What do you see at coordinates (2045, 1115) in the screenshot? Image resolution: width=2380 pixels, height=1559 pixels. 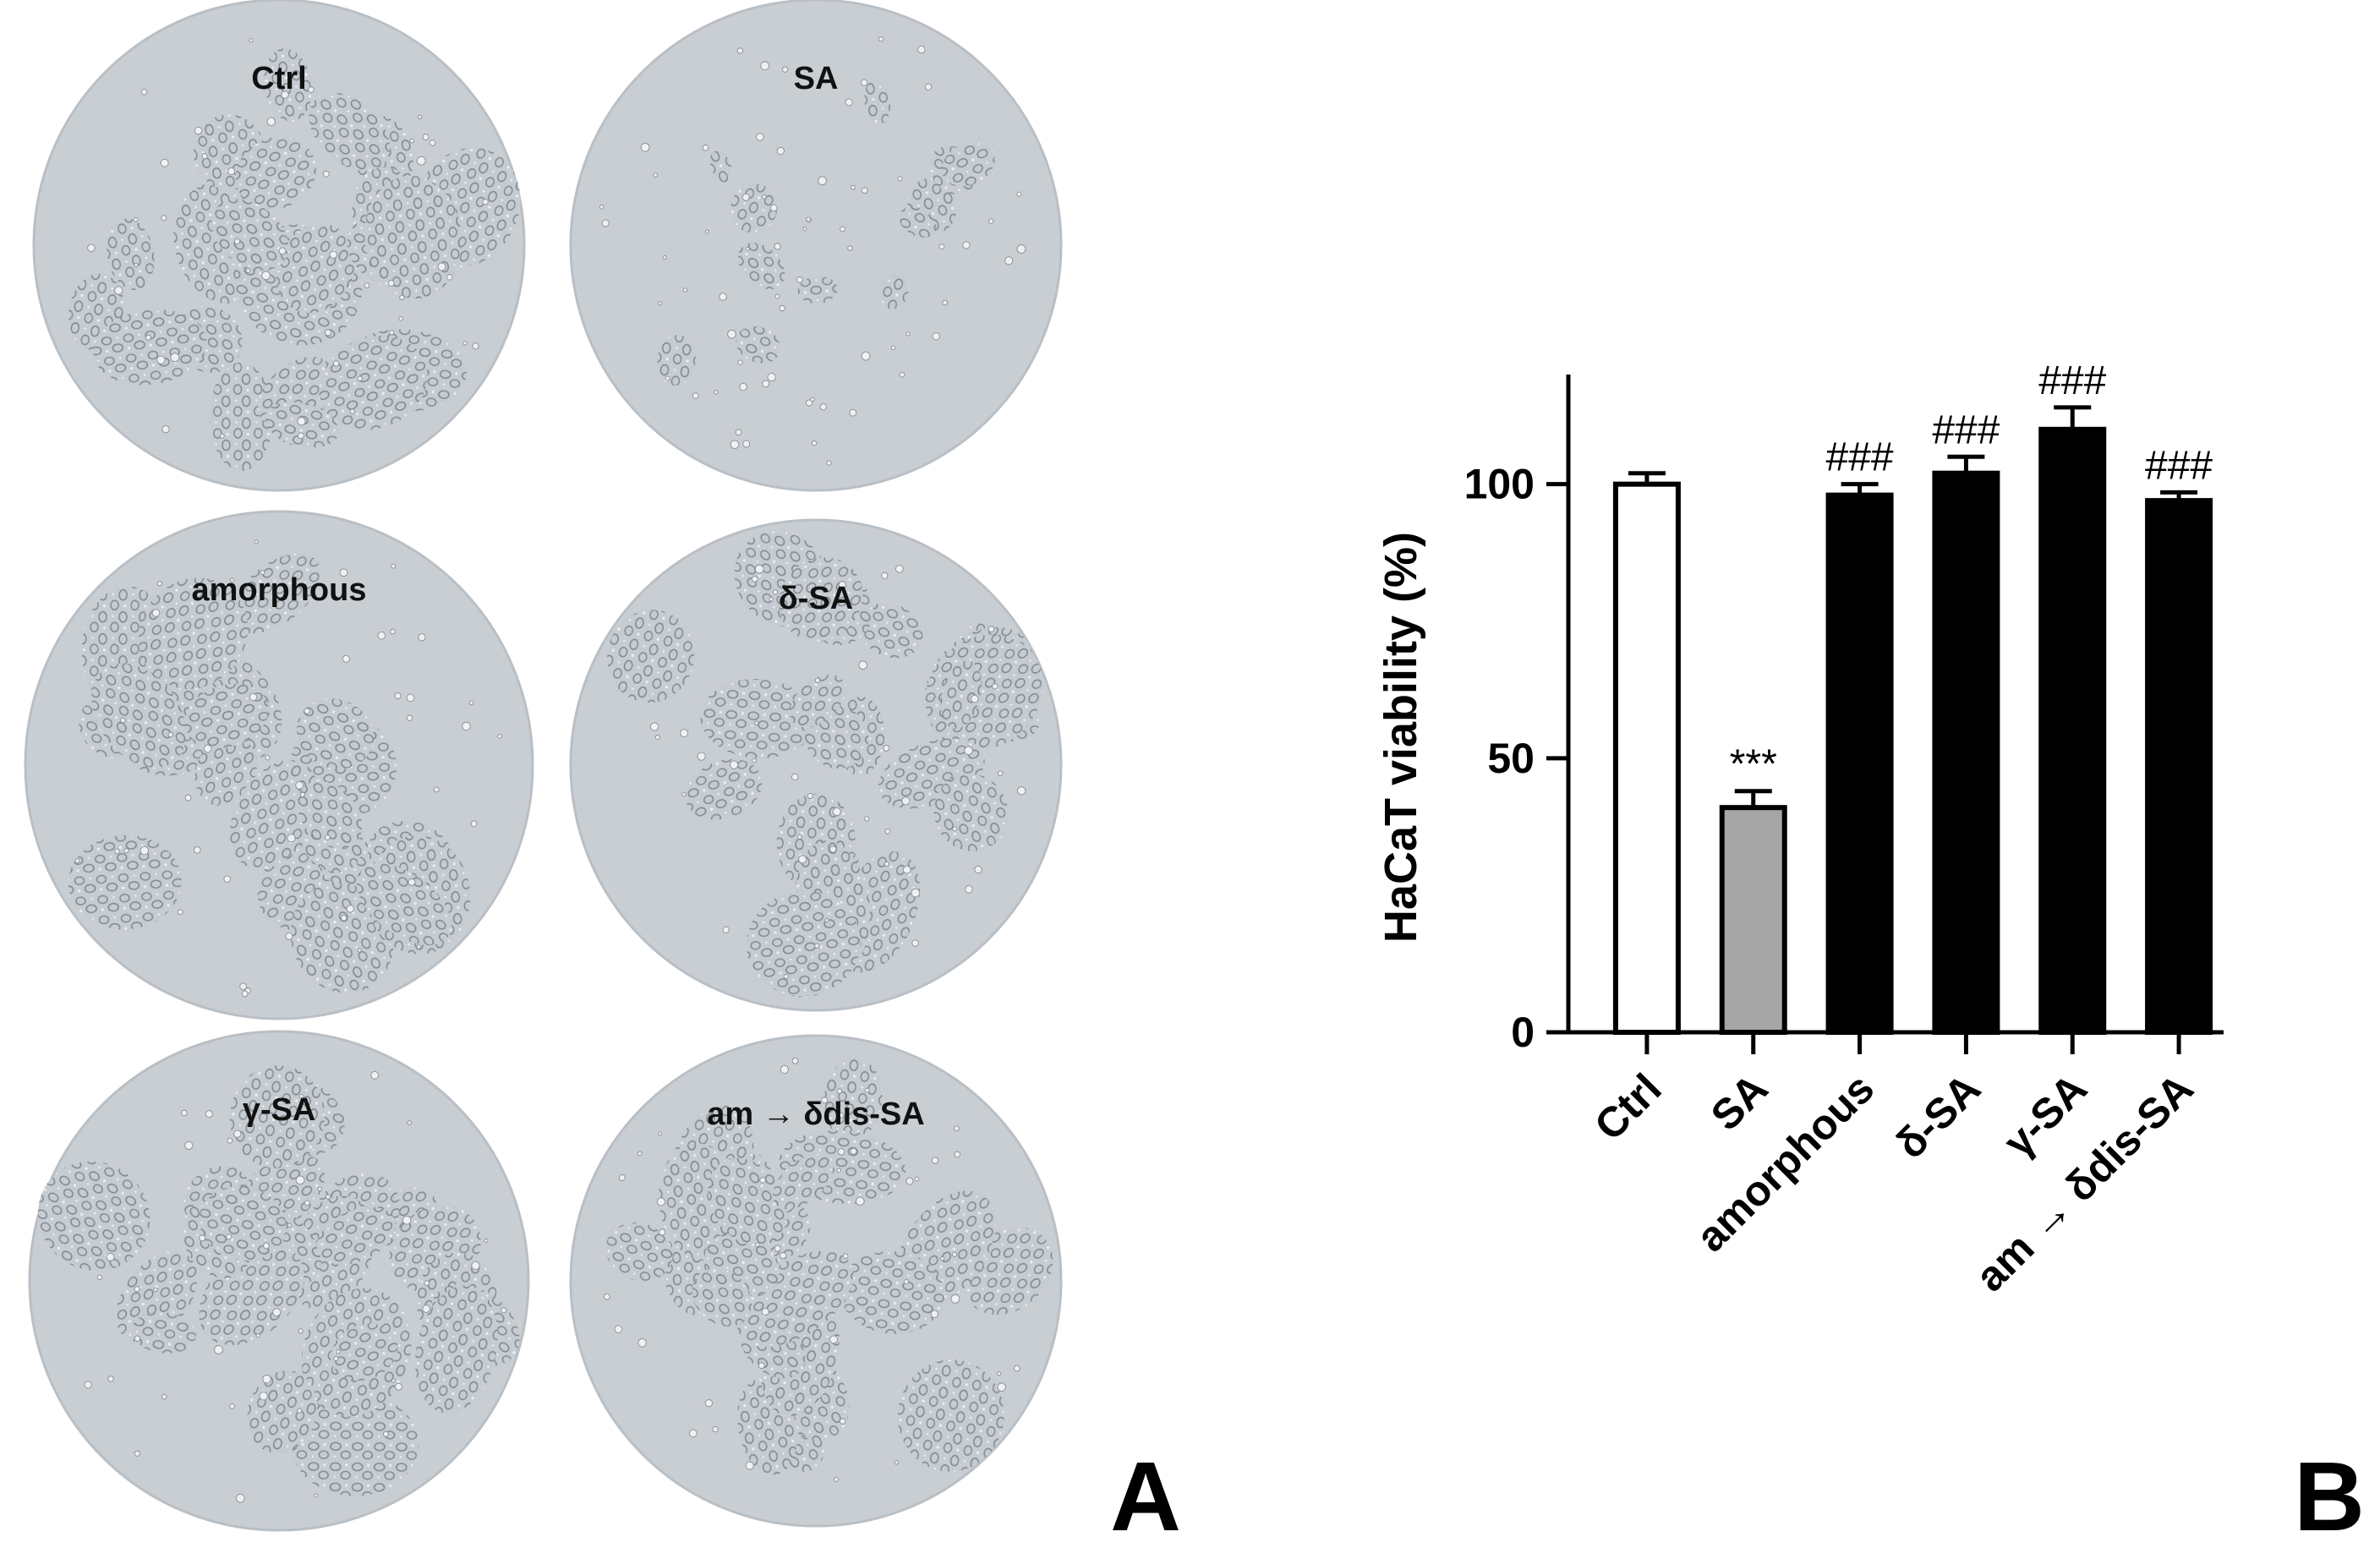 I see `x-tick-label: γ-SA` at bounding box center [2045, 1115].